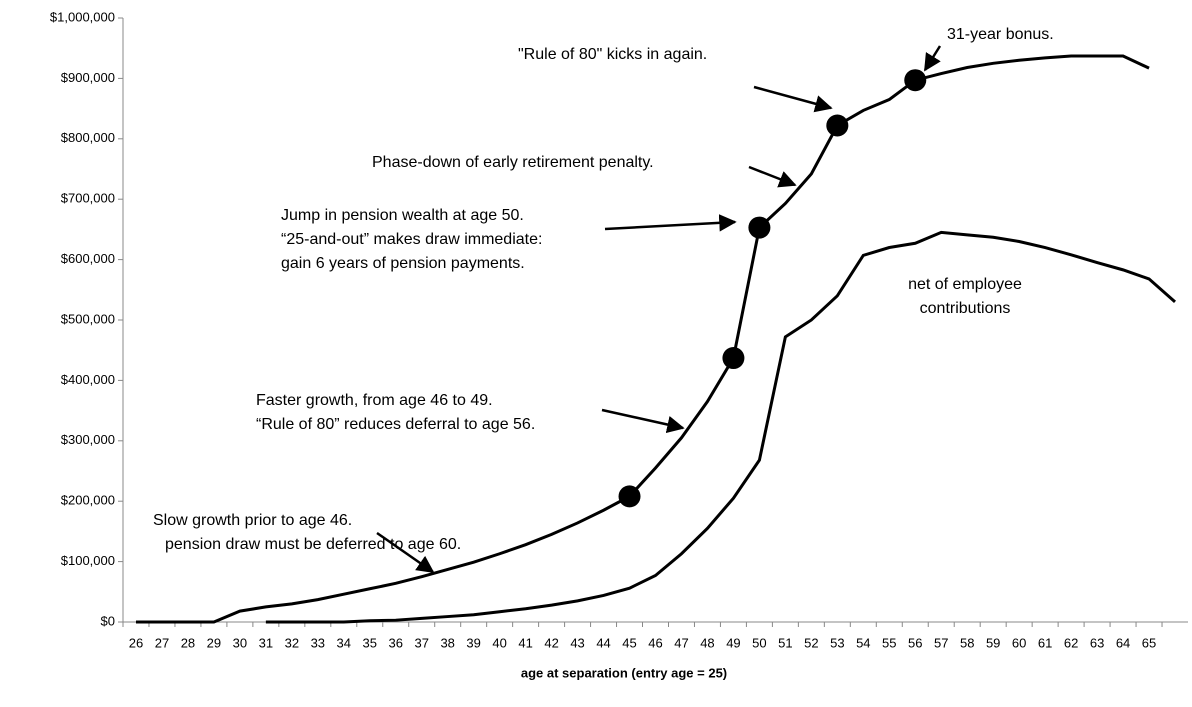  What do you see at coordinates (993, 642) in the screenshot?
I see `x-tick-label: 59` at bounding box center [993, 642].